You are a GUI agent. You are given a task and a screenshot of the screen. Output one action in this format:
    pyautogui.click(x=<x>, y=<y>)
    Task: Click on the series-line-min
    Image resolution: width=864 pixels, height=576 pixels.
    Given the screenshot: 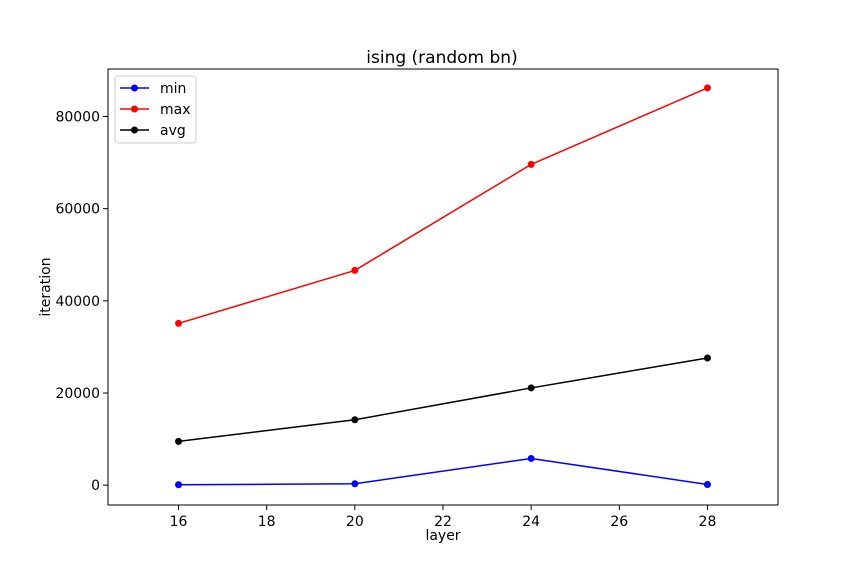 What is the action you would take?
    pyautogui.click(x=443, y=471)
    